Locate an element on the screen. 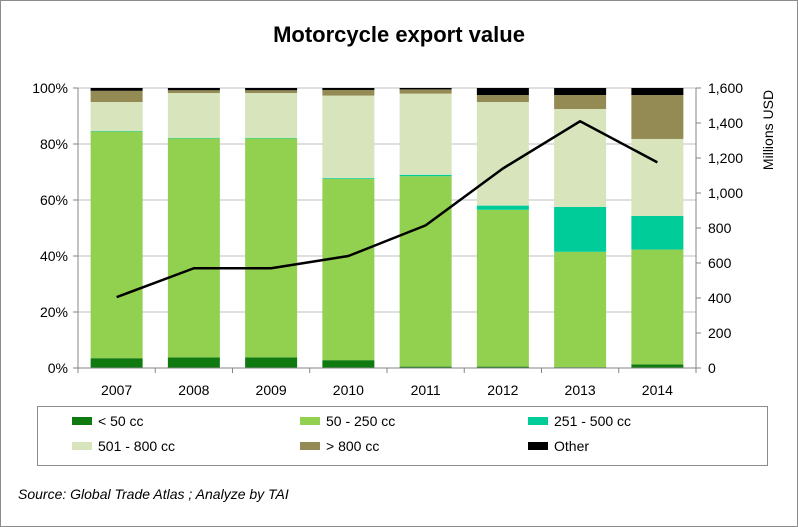 The image size is (798, 527). chart-title: Motorcycle export value is located at coordinates (399, 34).